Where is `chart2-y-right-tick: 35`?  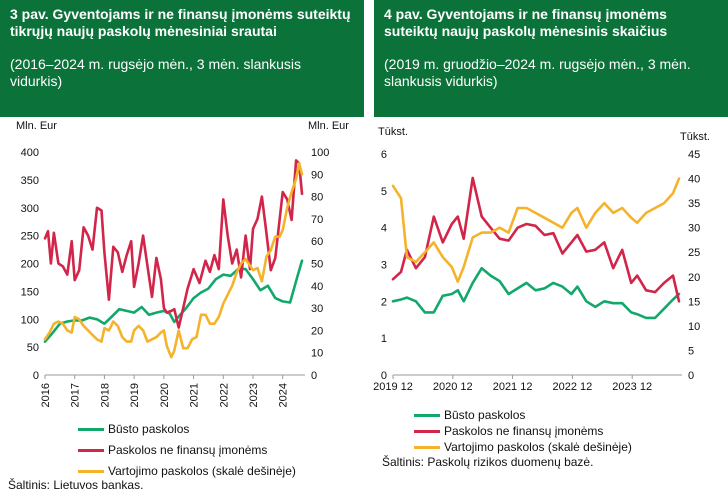 chart2-y-right-tick: 35 is located at coordinates (694, 204).